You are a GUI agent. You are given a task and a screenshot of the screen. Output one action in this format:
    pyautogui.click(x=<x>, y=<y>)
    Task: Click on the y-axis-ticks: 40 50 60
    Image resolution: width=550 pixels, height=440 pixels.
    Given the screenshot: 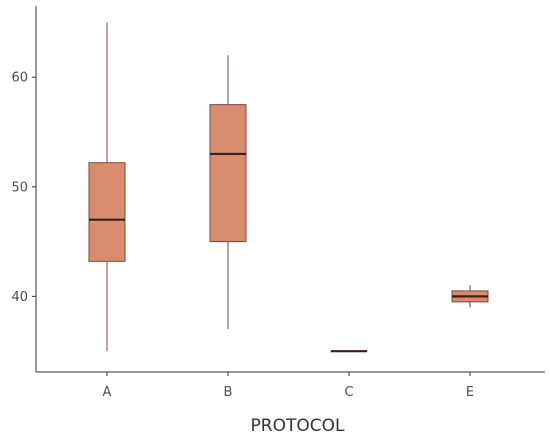 What is the action you would take?
    pyautogui.click(x=23, y=188)
    